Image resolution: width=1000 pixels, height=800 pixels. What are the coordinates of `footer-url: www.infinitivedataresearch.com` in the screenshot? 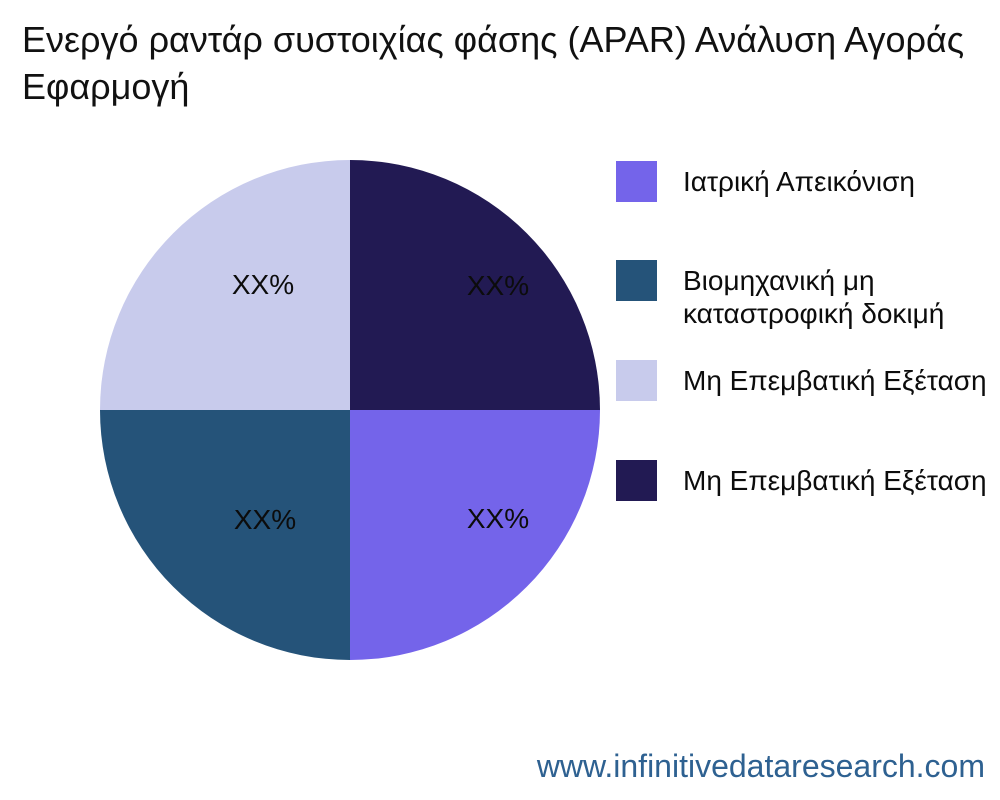 It's located at (760, 766).